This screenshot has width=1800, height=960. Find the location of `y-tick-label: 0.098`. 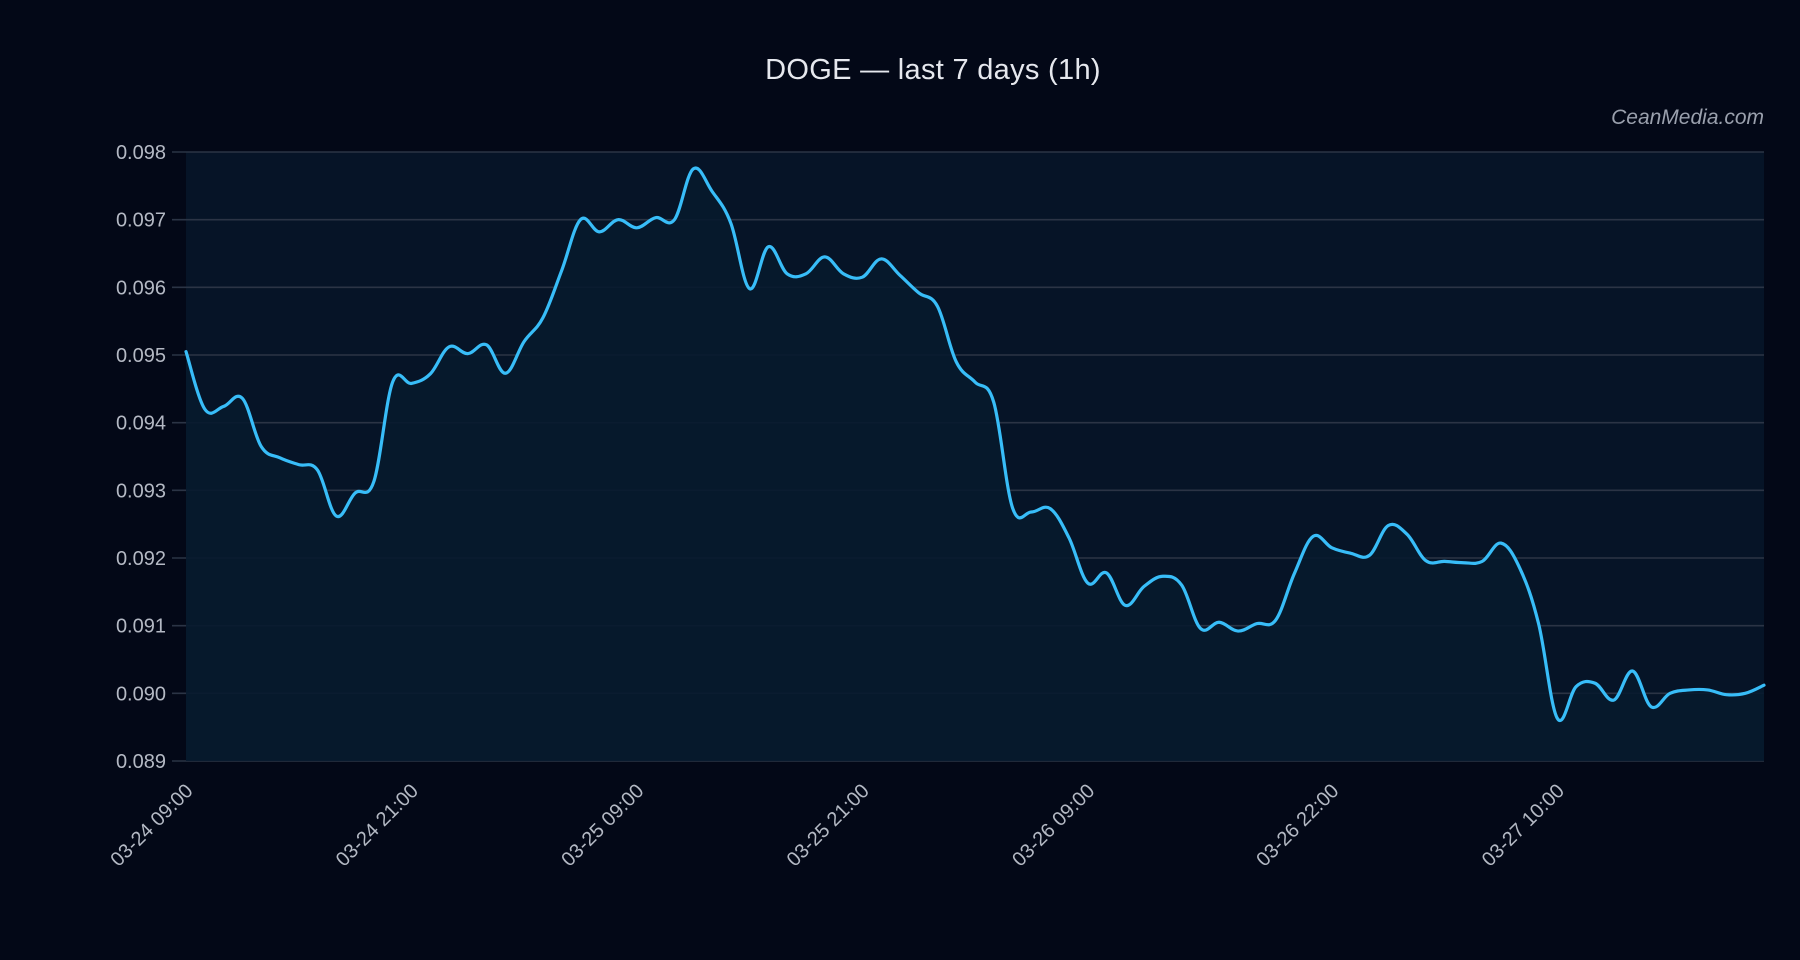

y-tick-label: 0.098 is located at coordinates (141, 153).